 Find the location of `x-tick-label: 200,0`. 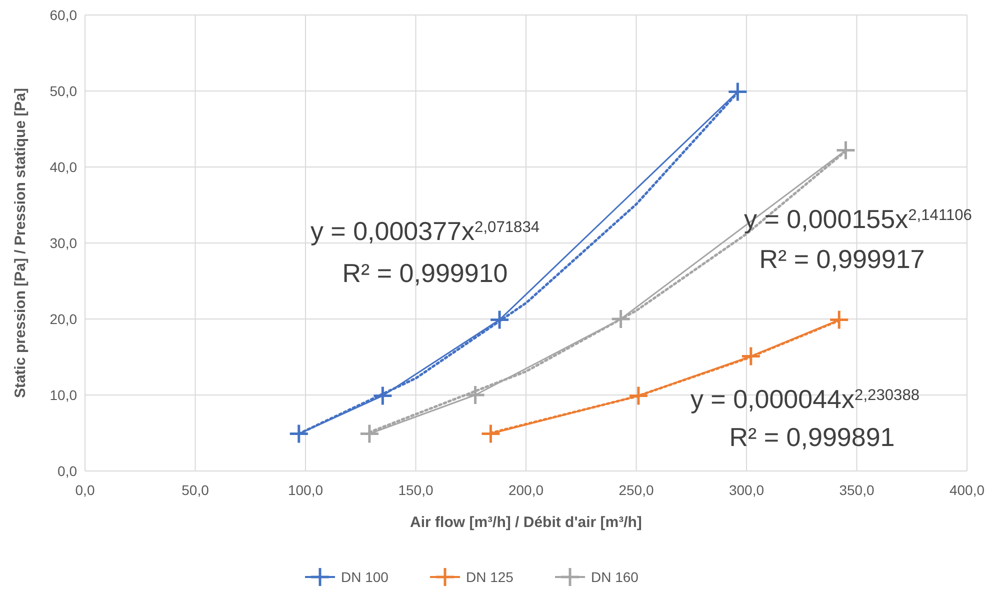

x-tick-label: 200,0 is located at coordinates (526, 490).